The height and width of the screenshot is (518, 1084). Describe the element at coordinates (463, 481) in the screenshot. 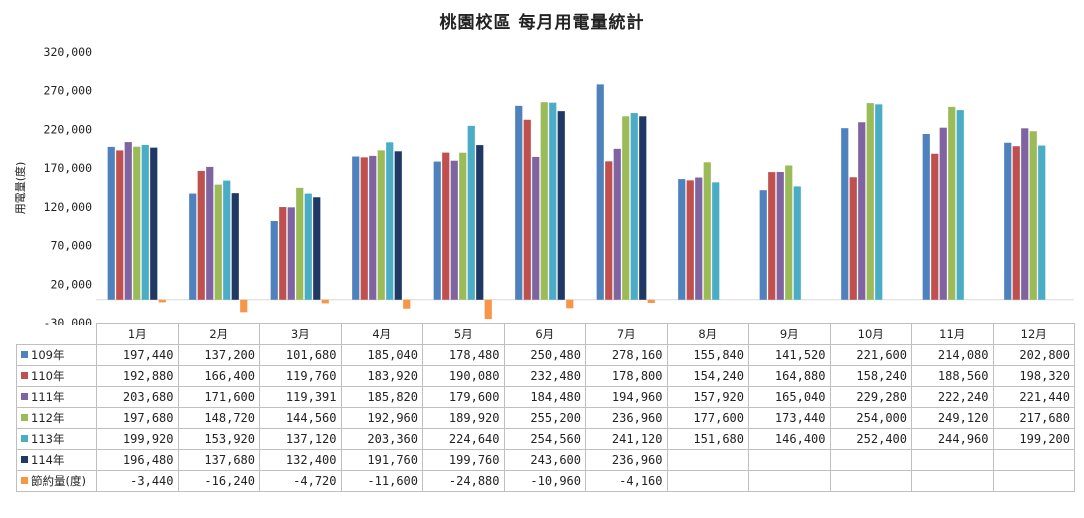

I see `data-label: -24,880` at that location.